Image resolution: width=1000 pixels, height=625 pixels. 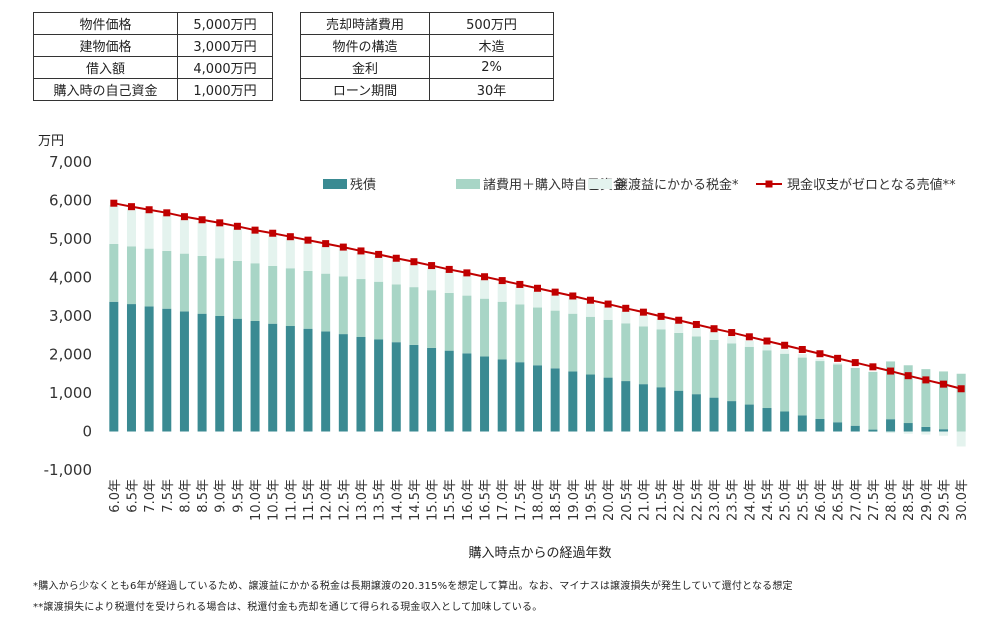 What do you see at coordinates (556, 500) in the screenshot?
I see `x-tick-label: 18.5年` at bounding box center [556, 500].